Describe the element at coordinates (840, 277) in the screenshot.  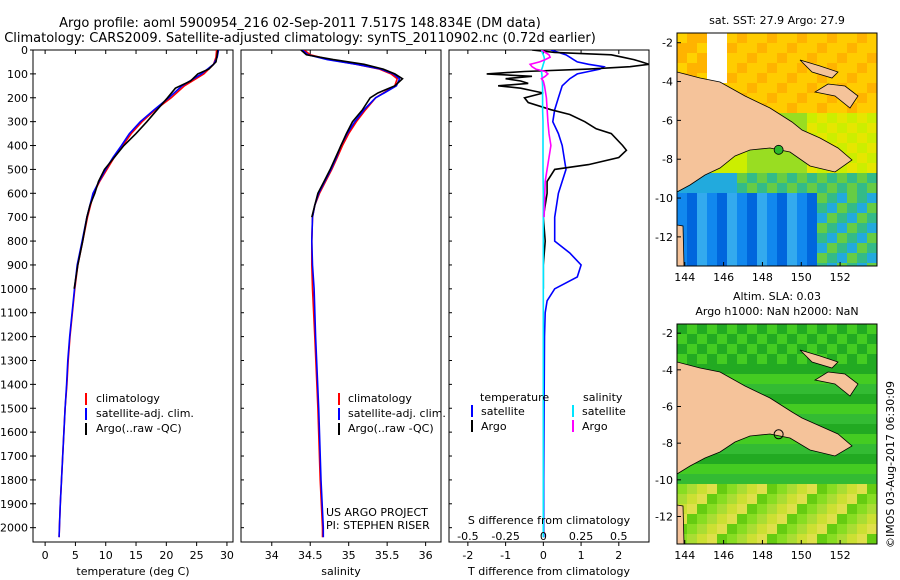
I see `map-x-tick-label: 152` at that location.